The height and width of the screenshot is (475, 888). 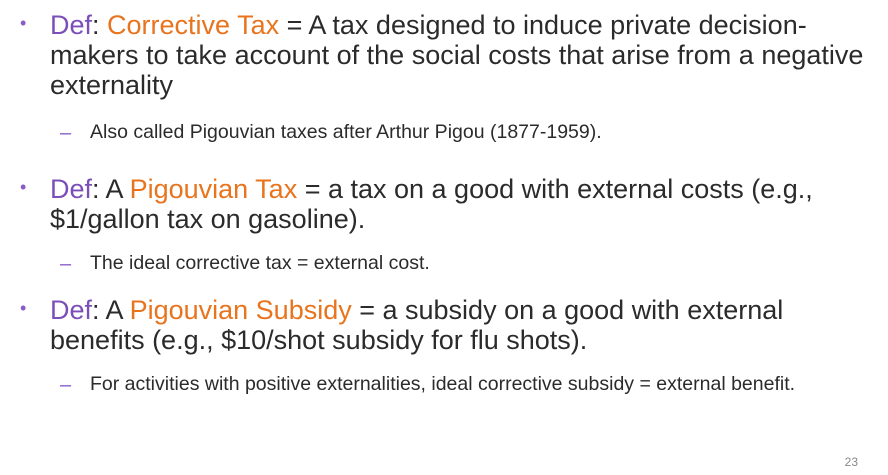 What do you see at coordinates (193, 25) in the screenshot?
I see `term-corrective-tax: Corrective Tax` at bounding box center [193, 25].